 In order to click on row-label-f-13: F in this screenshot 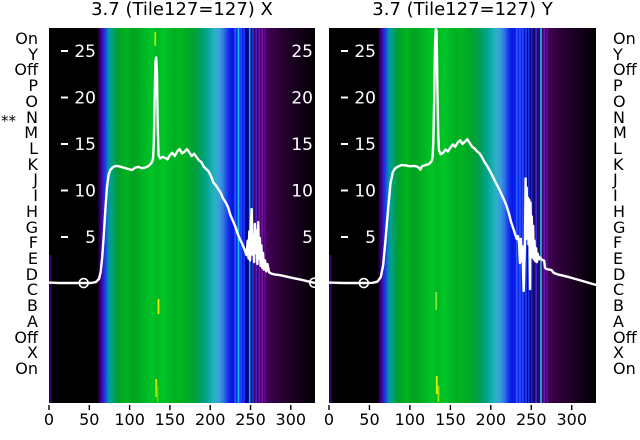, I will do `click(33, 243)`.